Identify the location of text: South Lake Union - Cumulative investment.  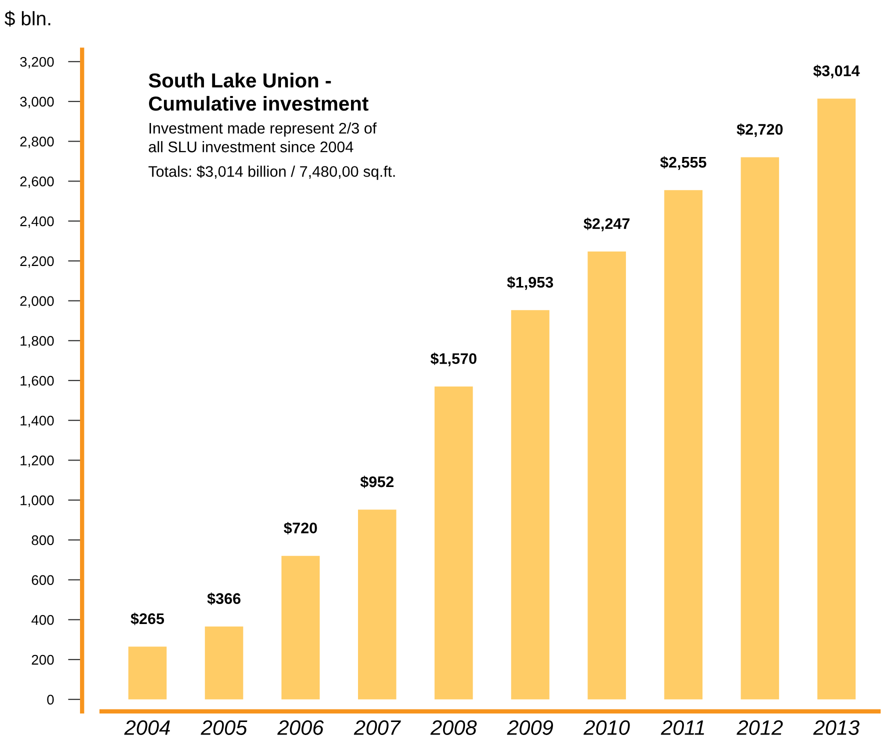
(258, 91).